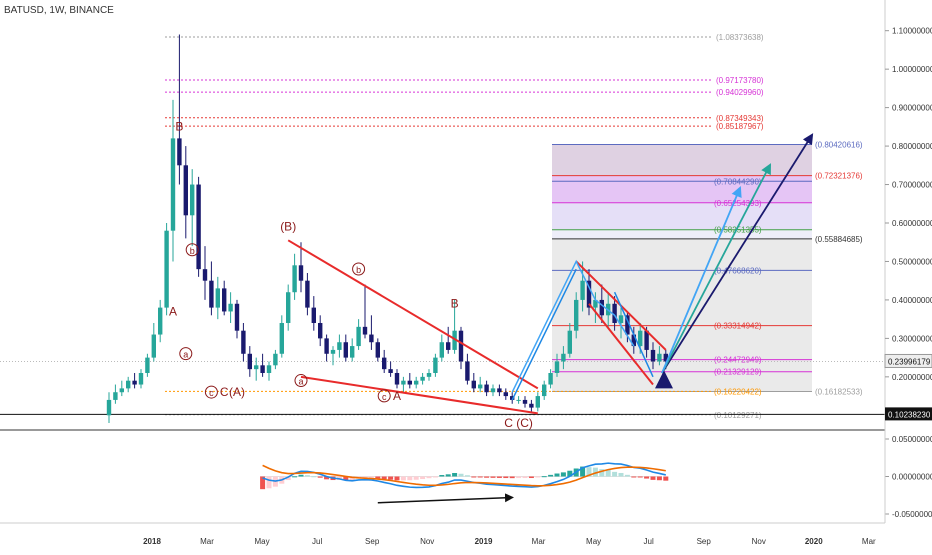 This screenshot has width=932, height=555. Describe the element at coordinates (738, 372) in the screenshot. I see `fib-level-label: (0.21329129)` at that location.